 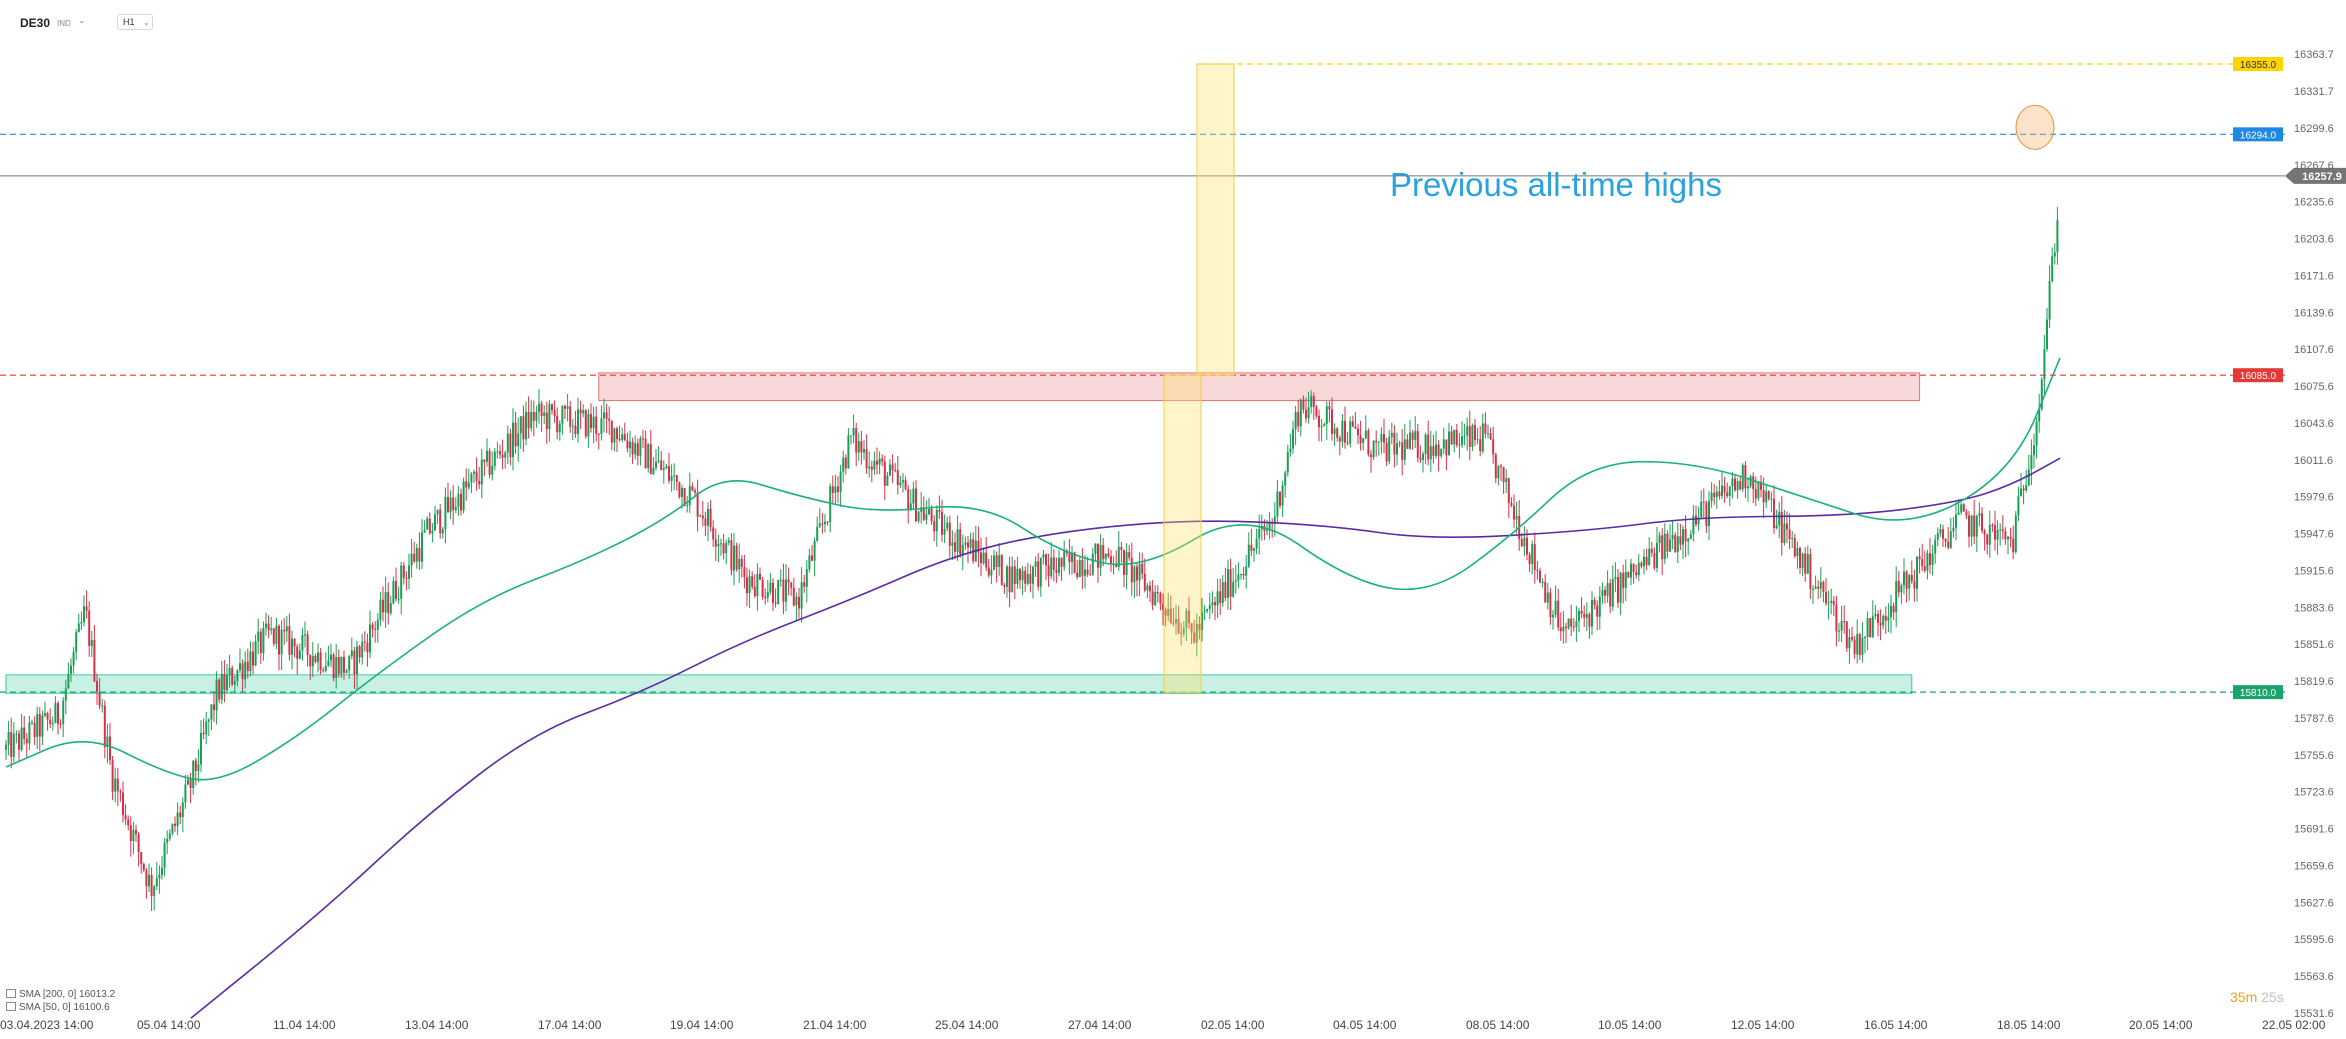 What do you see at coordinates (2314, 571) in the screenshot?
I see `price-tick-label: 15915.6` at bounding box center [2314, 571].